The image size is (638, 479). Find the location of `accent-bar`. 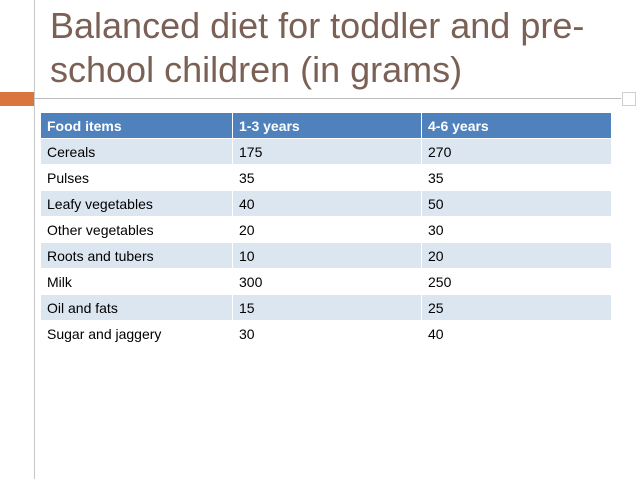

accent-bar is located at coordinates (17, 99).